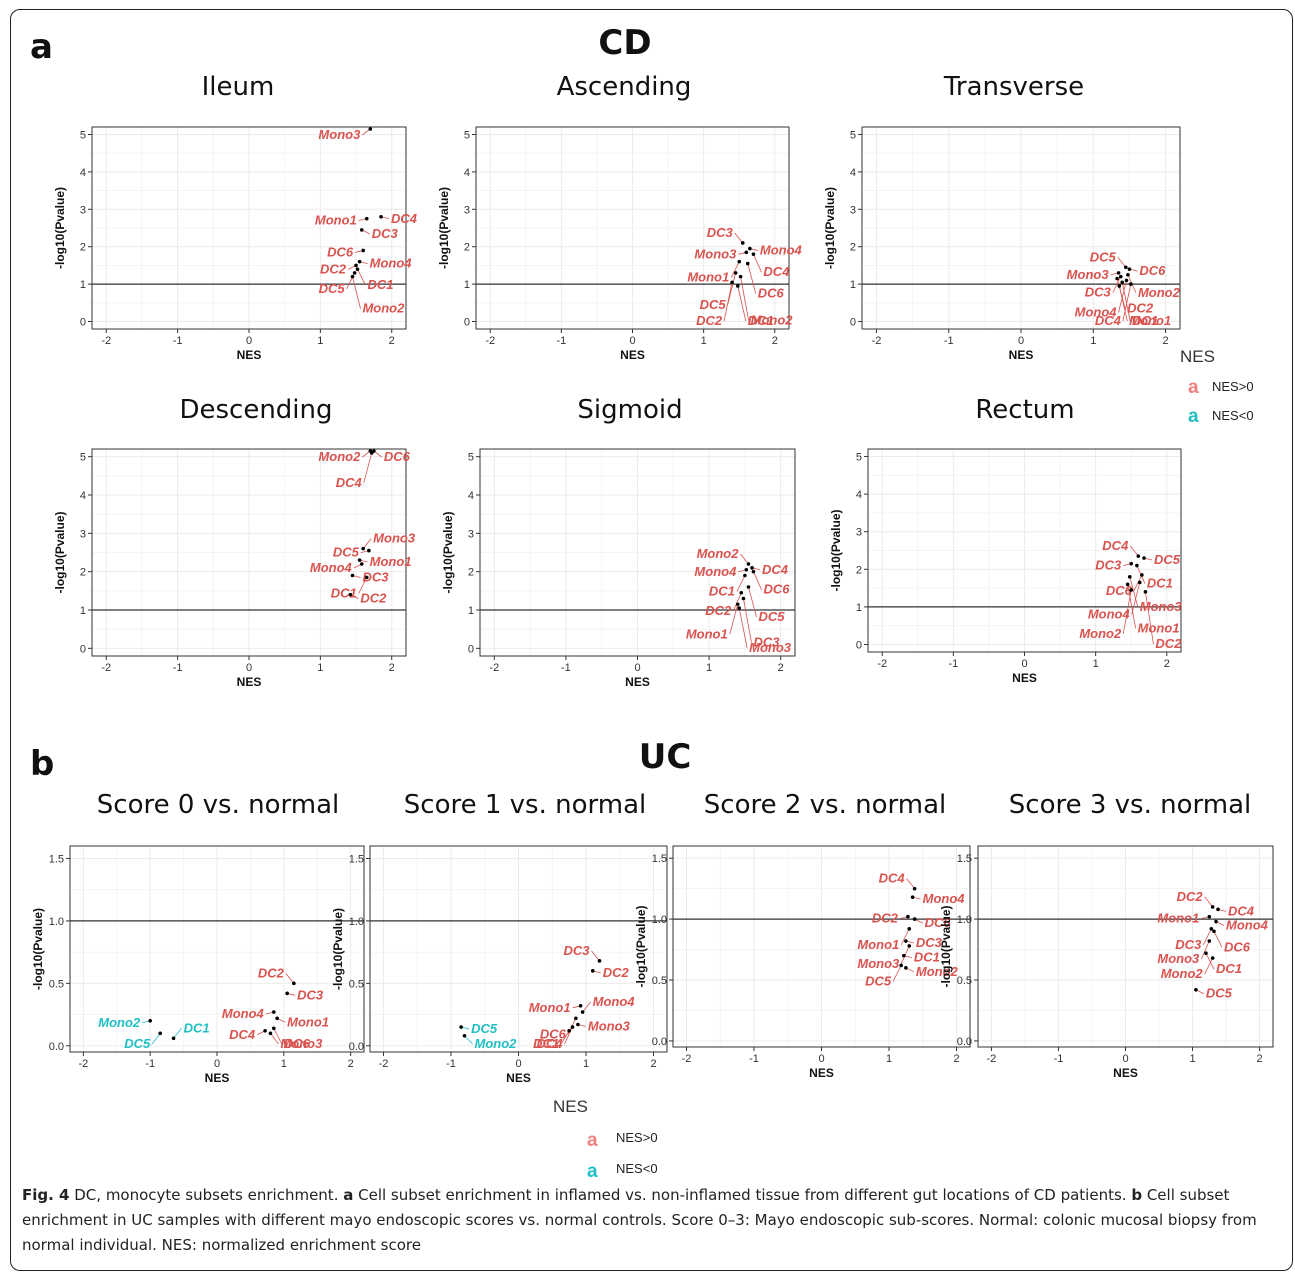 The image size is (1295, 1276). I want to click on x-axis-label: NES, so click(518, 1078).